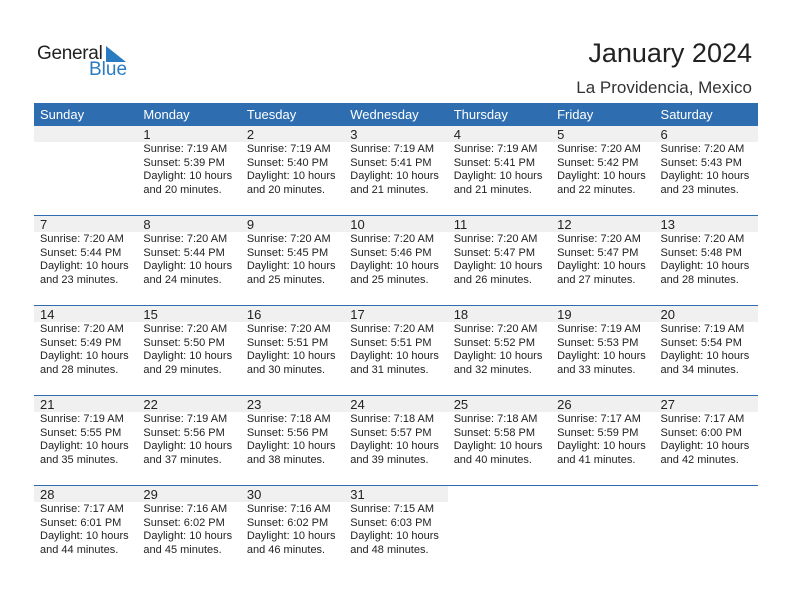  I want to click on daylight-minutes-text: and 22 minutes., so click(596, 189).